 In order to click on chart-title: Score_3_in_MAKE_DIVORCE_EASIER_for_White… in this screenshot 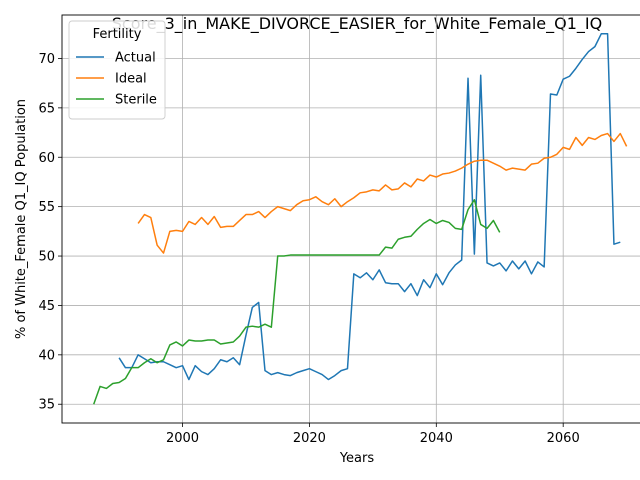, I will do `click(357, 24)`.